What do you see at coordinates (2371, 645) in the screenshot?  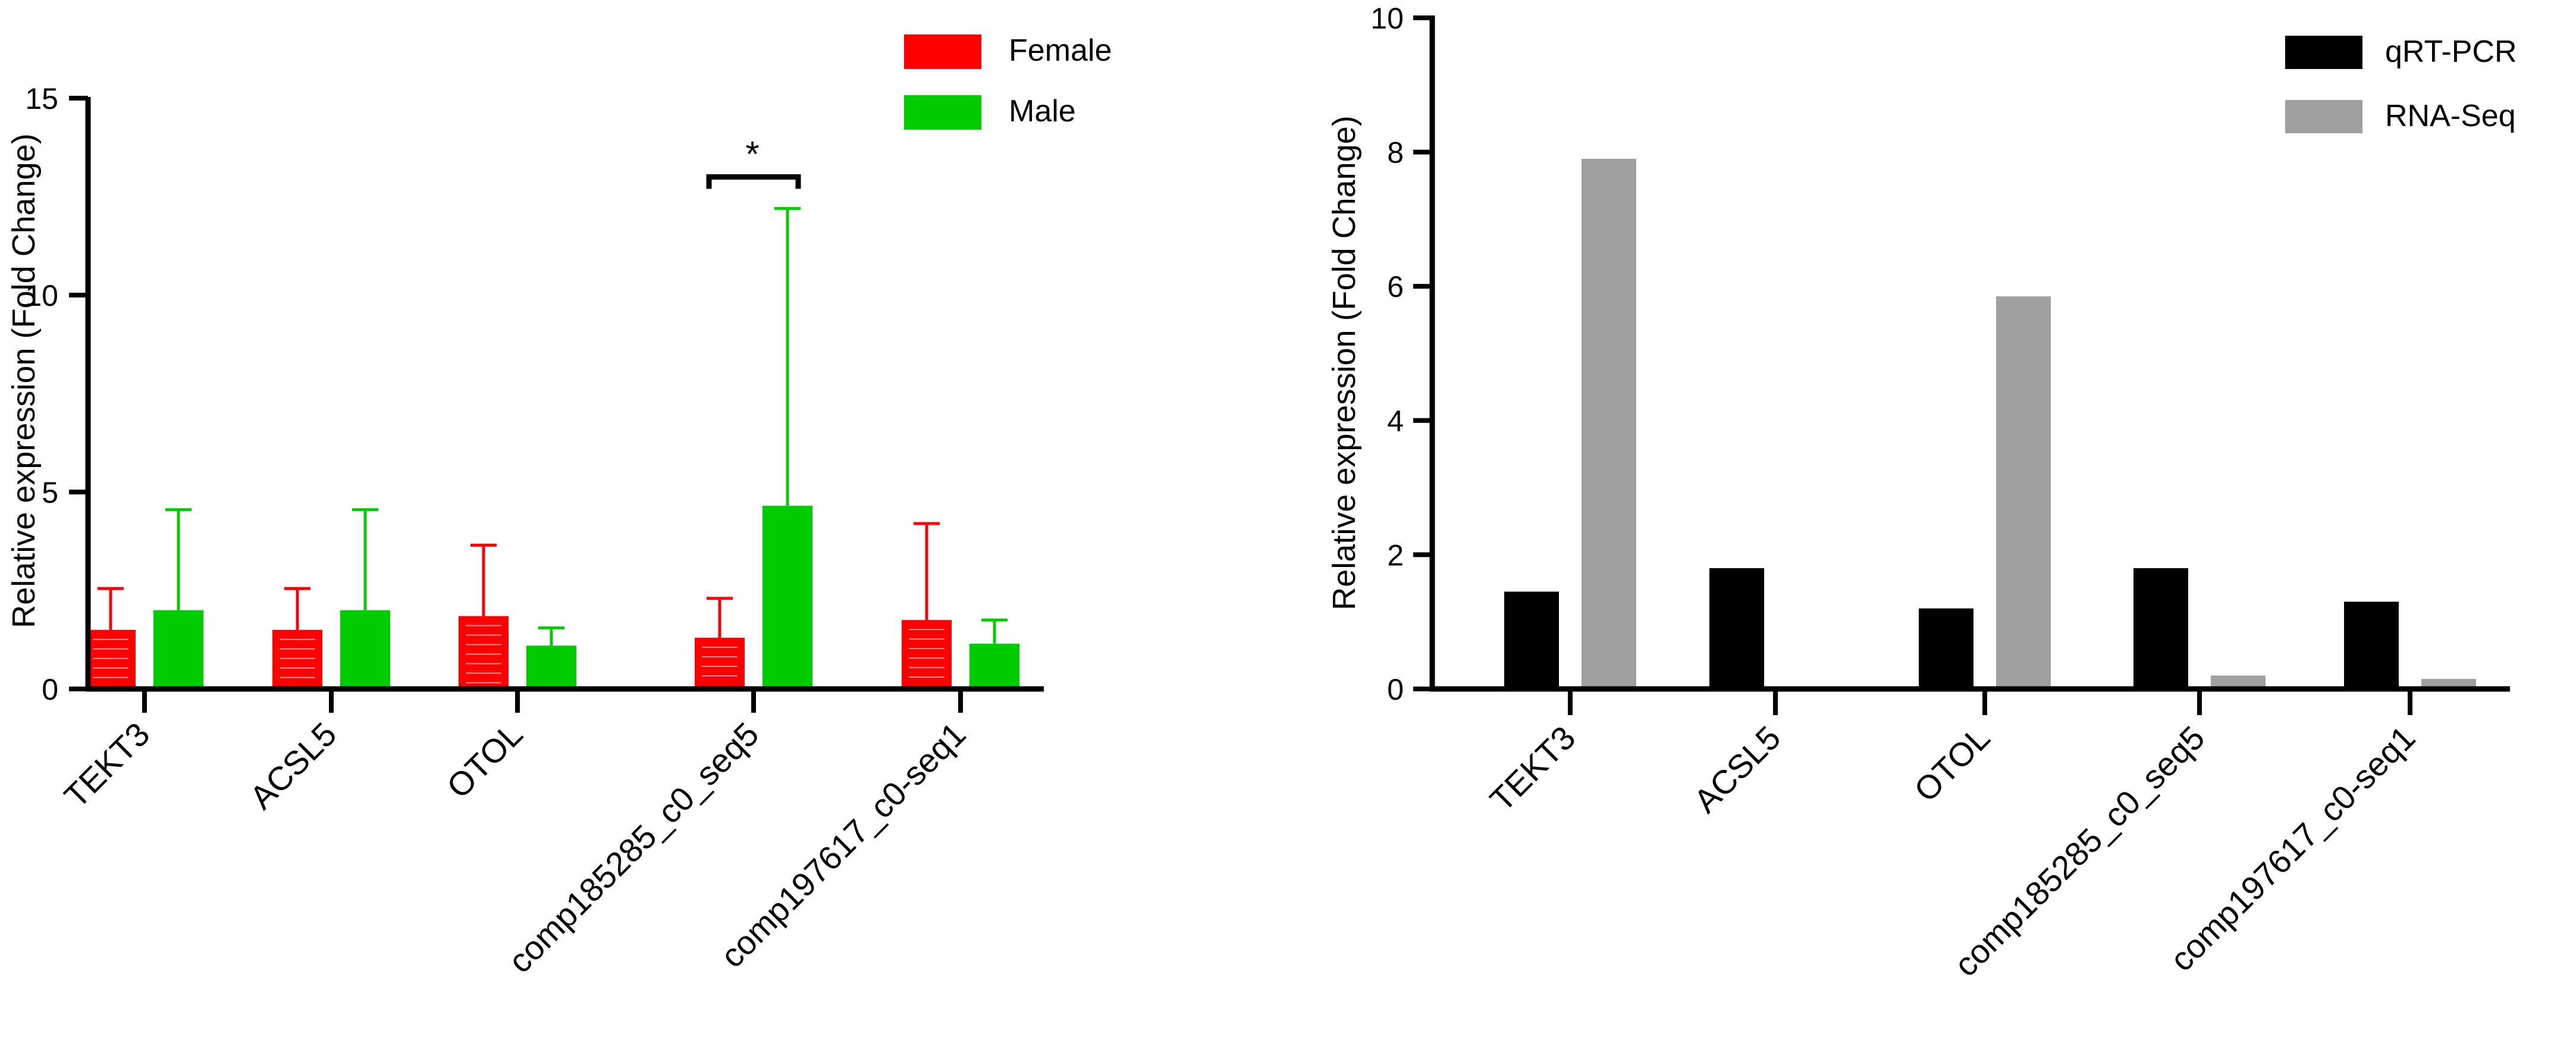 I see `bar-qrt-pcr-comp197617-c0-seq1` at bounding box center [2371, 645].